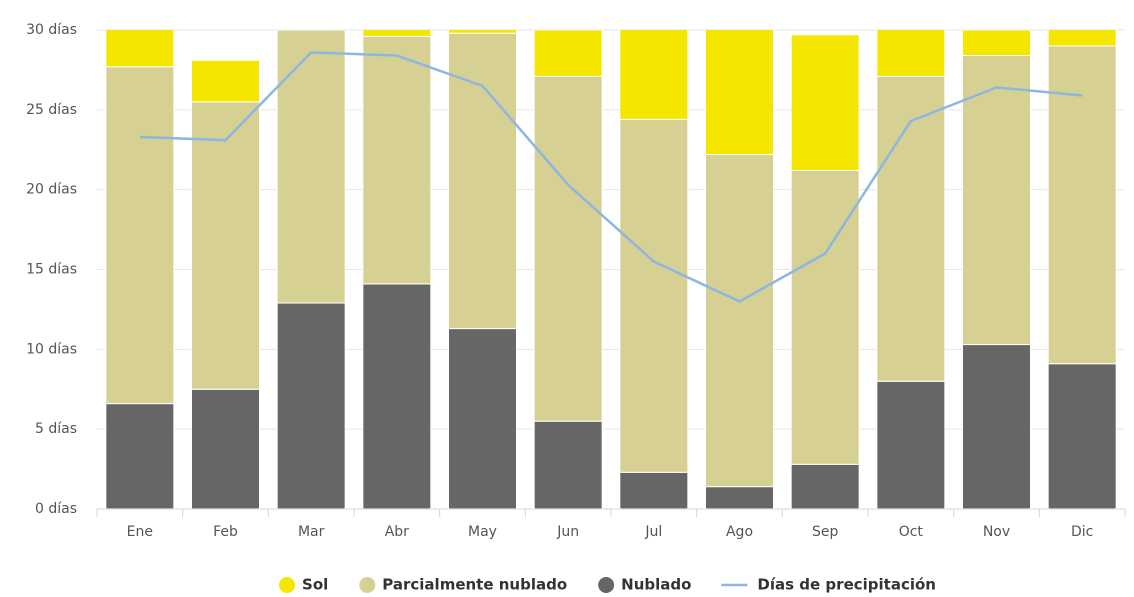 The height and width of the screenshot is (597, 1134). I want to click on x-tick-label: Oct, so click(911, 532).